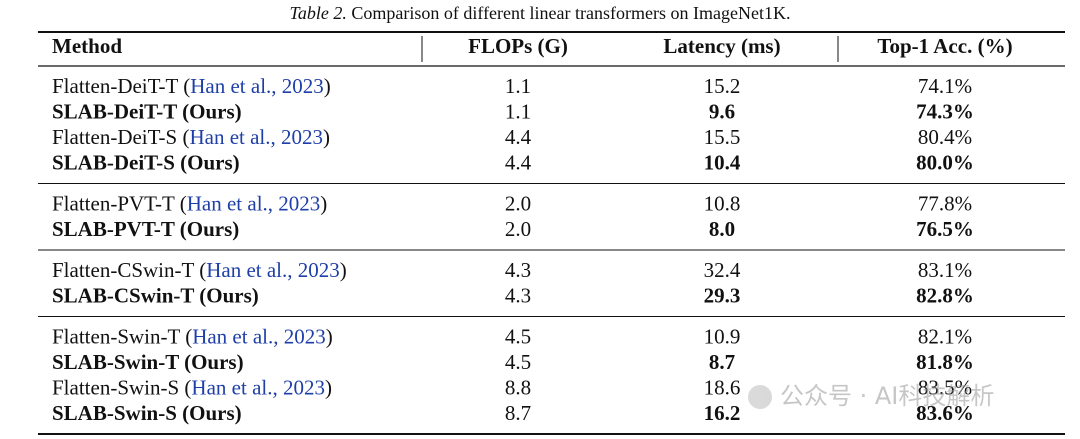 The image size is (1080, 439). I want to click on method-name: SLAB-CSwin-T (Ours), so click(155, 295).